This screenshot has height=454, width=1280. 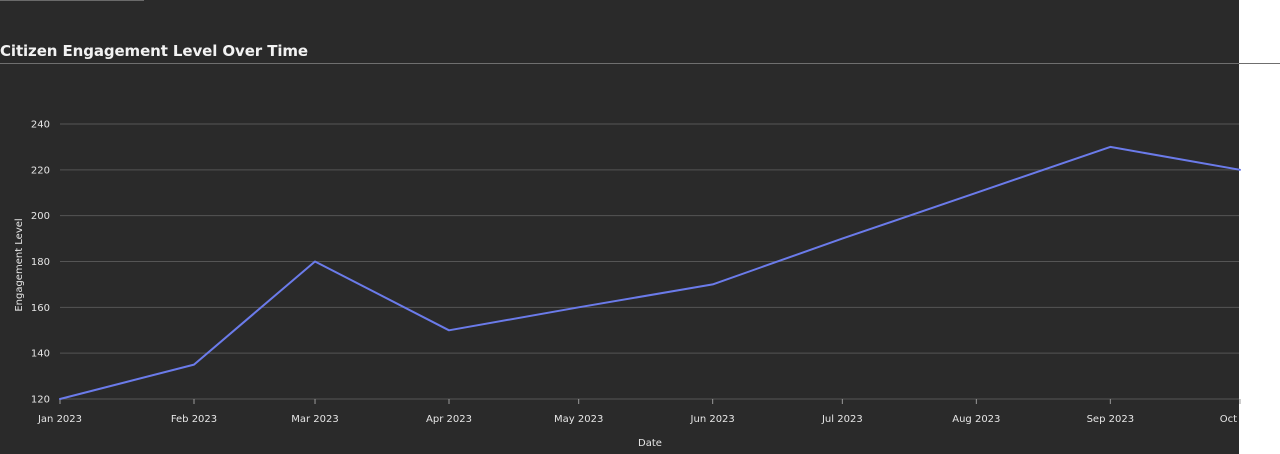 What do you see at coordinates (40, 354) in the screenshot?
I see `y-tick-label: 140` at bounding box center [40, 354].